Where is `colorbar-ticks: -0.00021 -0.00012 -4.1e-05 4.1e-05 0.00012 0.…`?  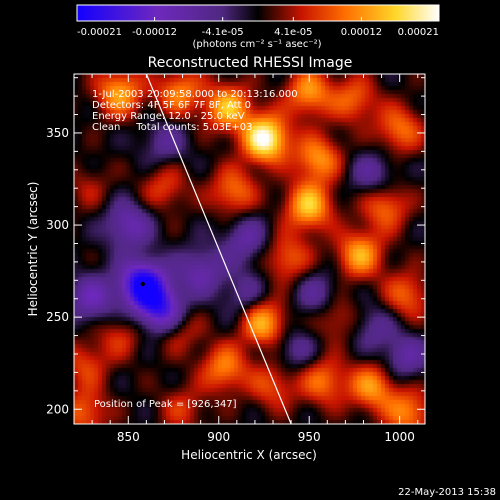 colorbar-ticks: -0.00021 -0.00012 -4.1e-05 4.1e-05 0.00012 0.… is located at coordinates (258, 27).